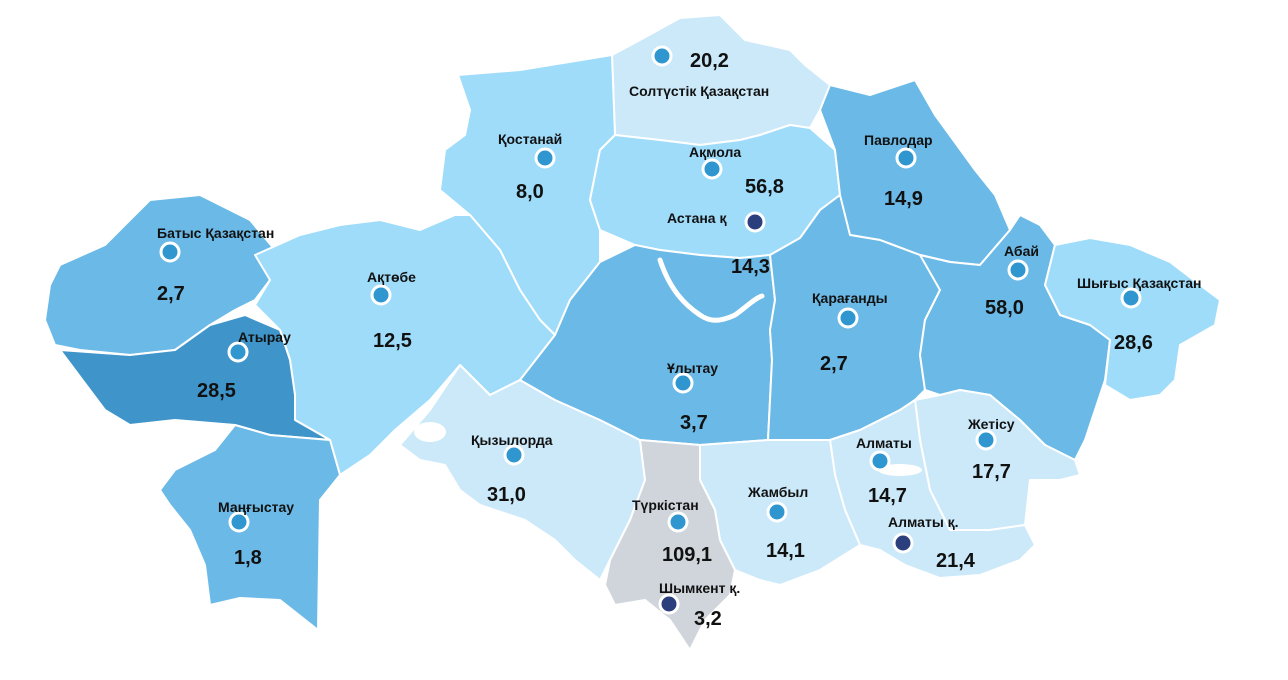  What do you see at coordinates (530, 192) in the screenshot?
I see `value-kostanai: 8,0` at bounding box center [530, 192].